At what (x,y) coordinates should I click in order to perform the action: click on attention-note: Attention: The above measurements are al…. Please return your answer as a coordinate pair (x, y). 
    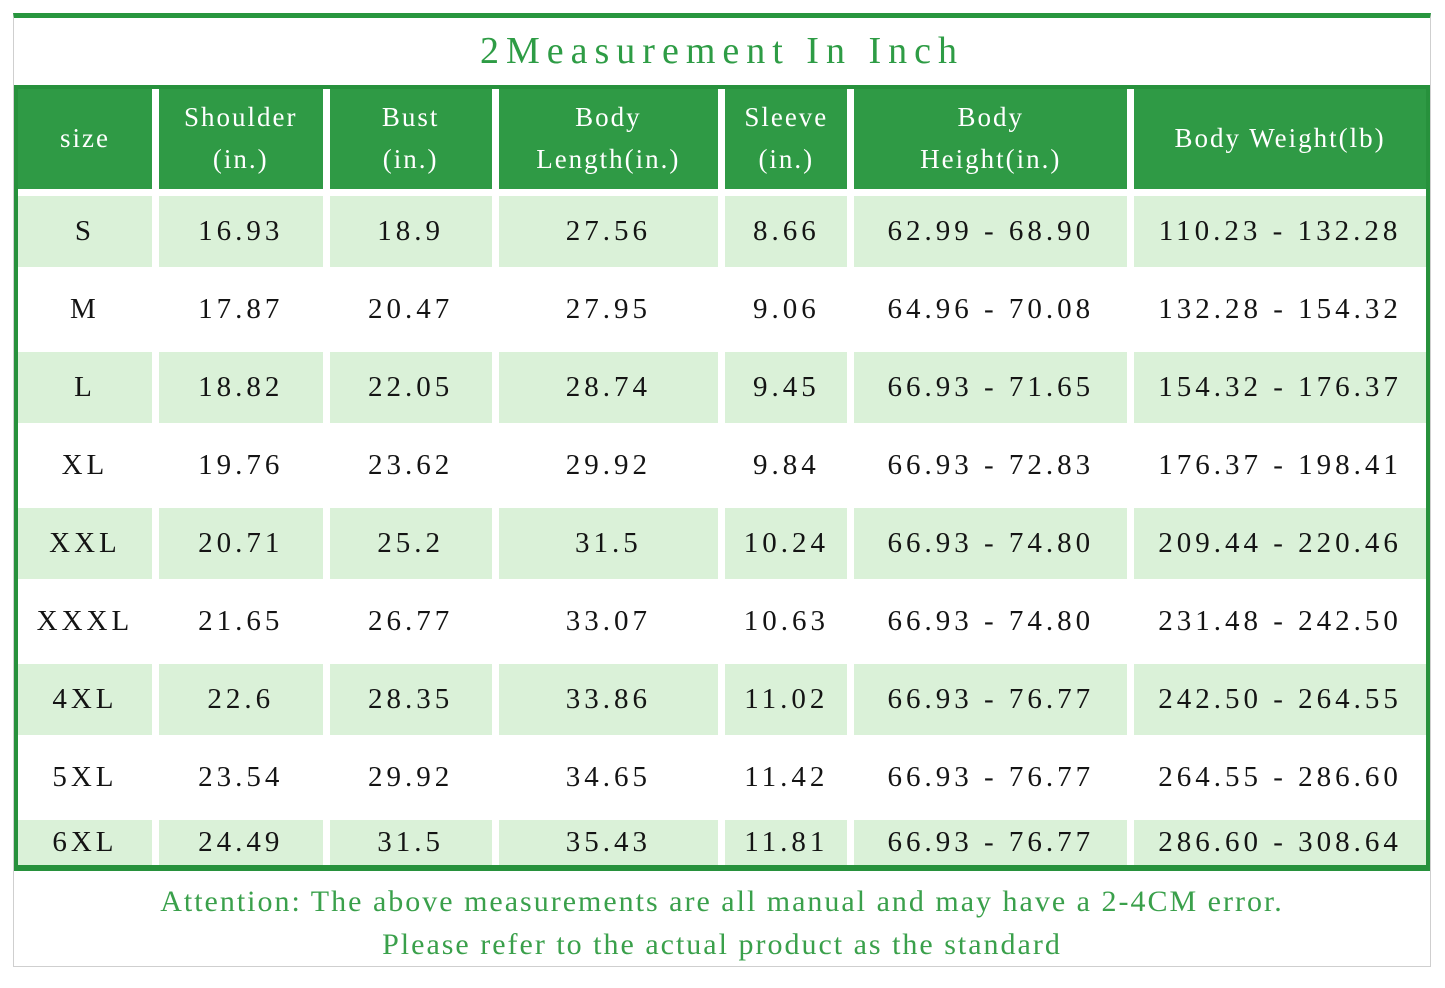
    Looking at the image, I should click on (722, 918).